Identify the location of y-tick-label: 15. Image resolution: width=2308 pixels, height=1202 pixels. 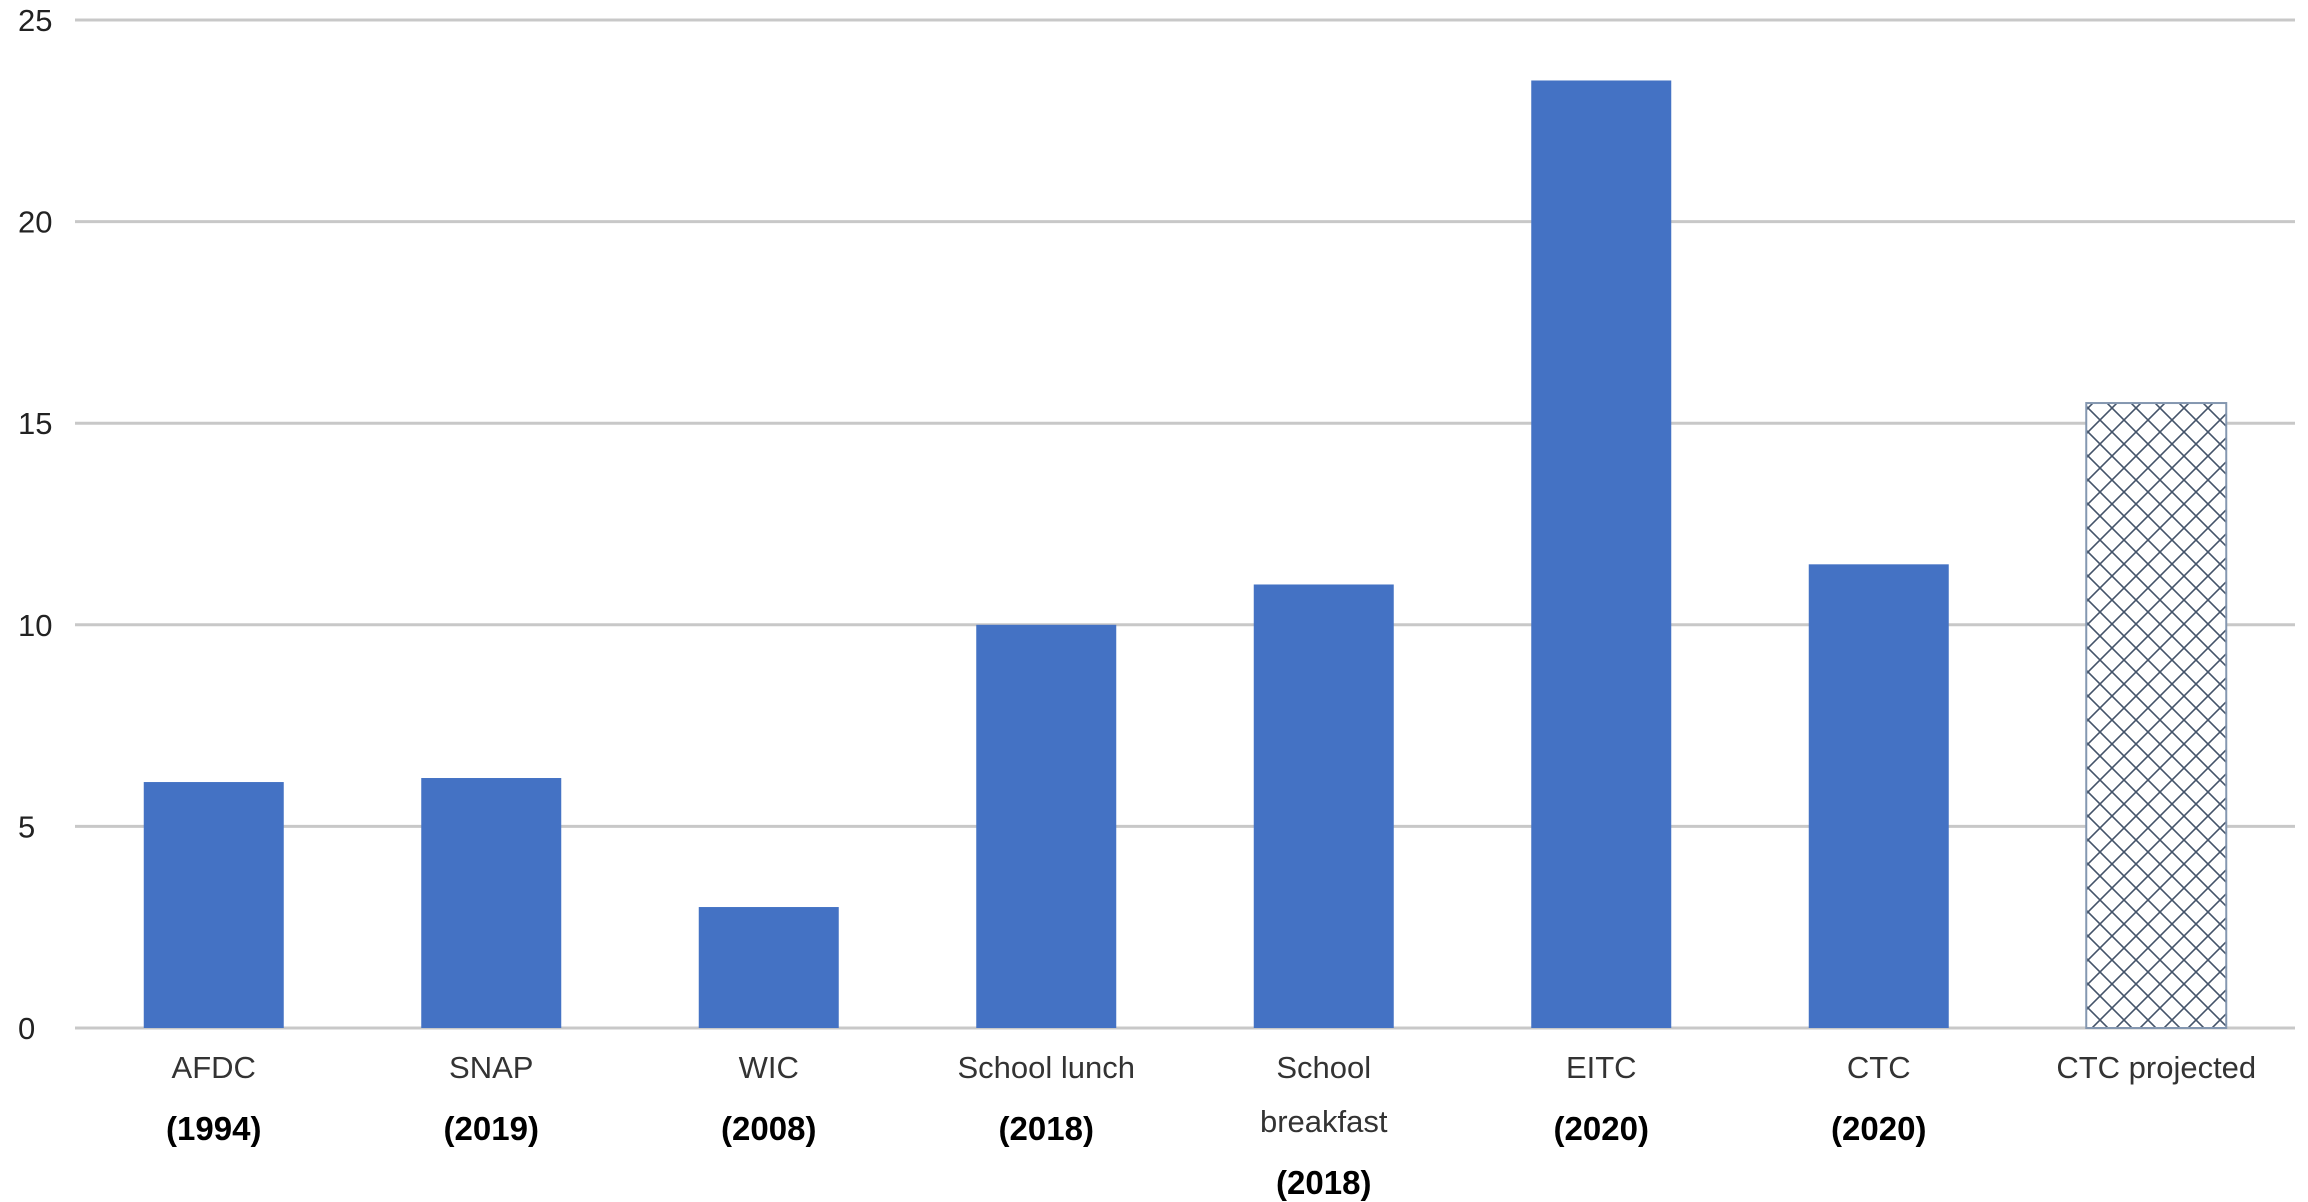
(35, 423).